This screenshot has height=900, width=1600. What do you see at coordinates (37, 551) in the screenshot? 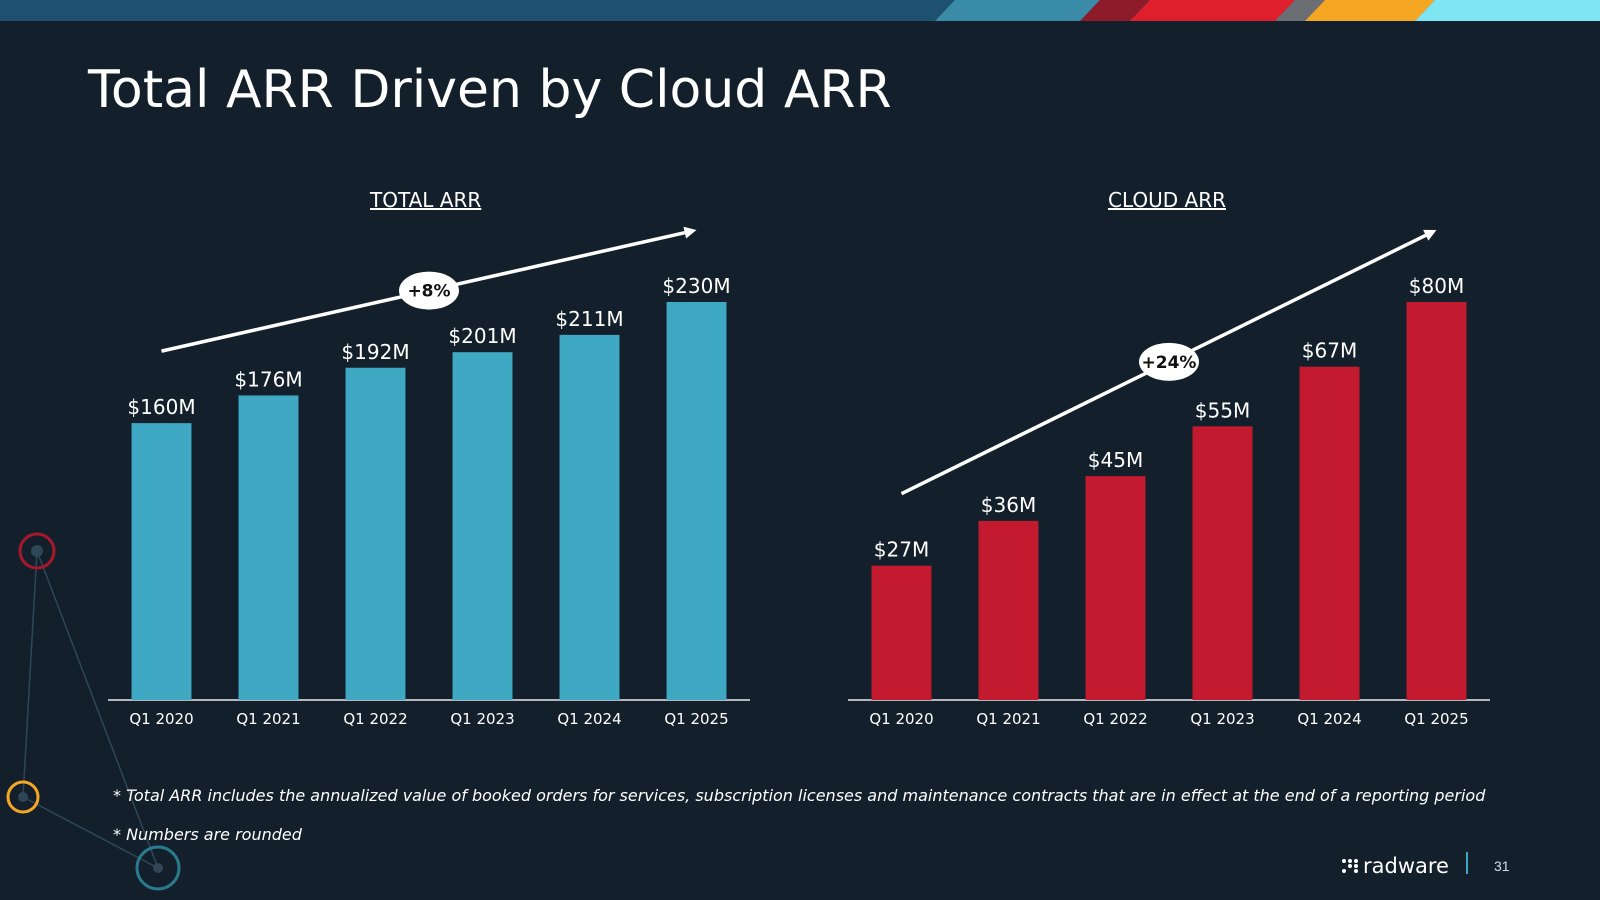
I see `red-ring-icon` at bounding box center [37, 551].